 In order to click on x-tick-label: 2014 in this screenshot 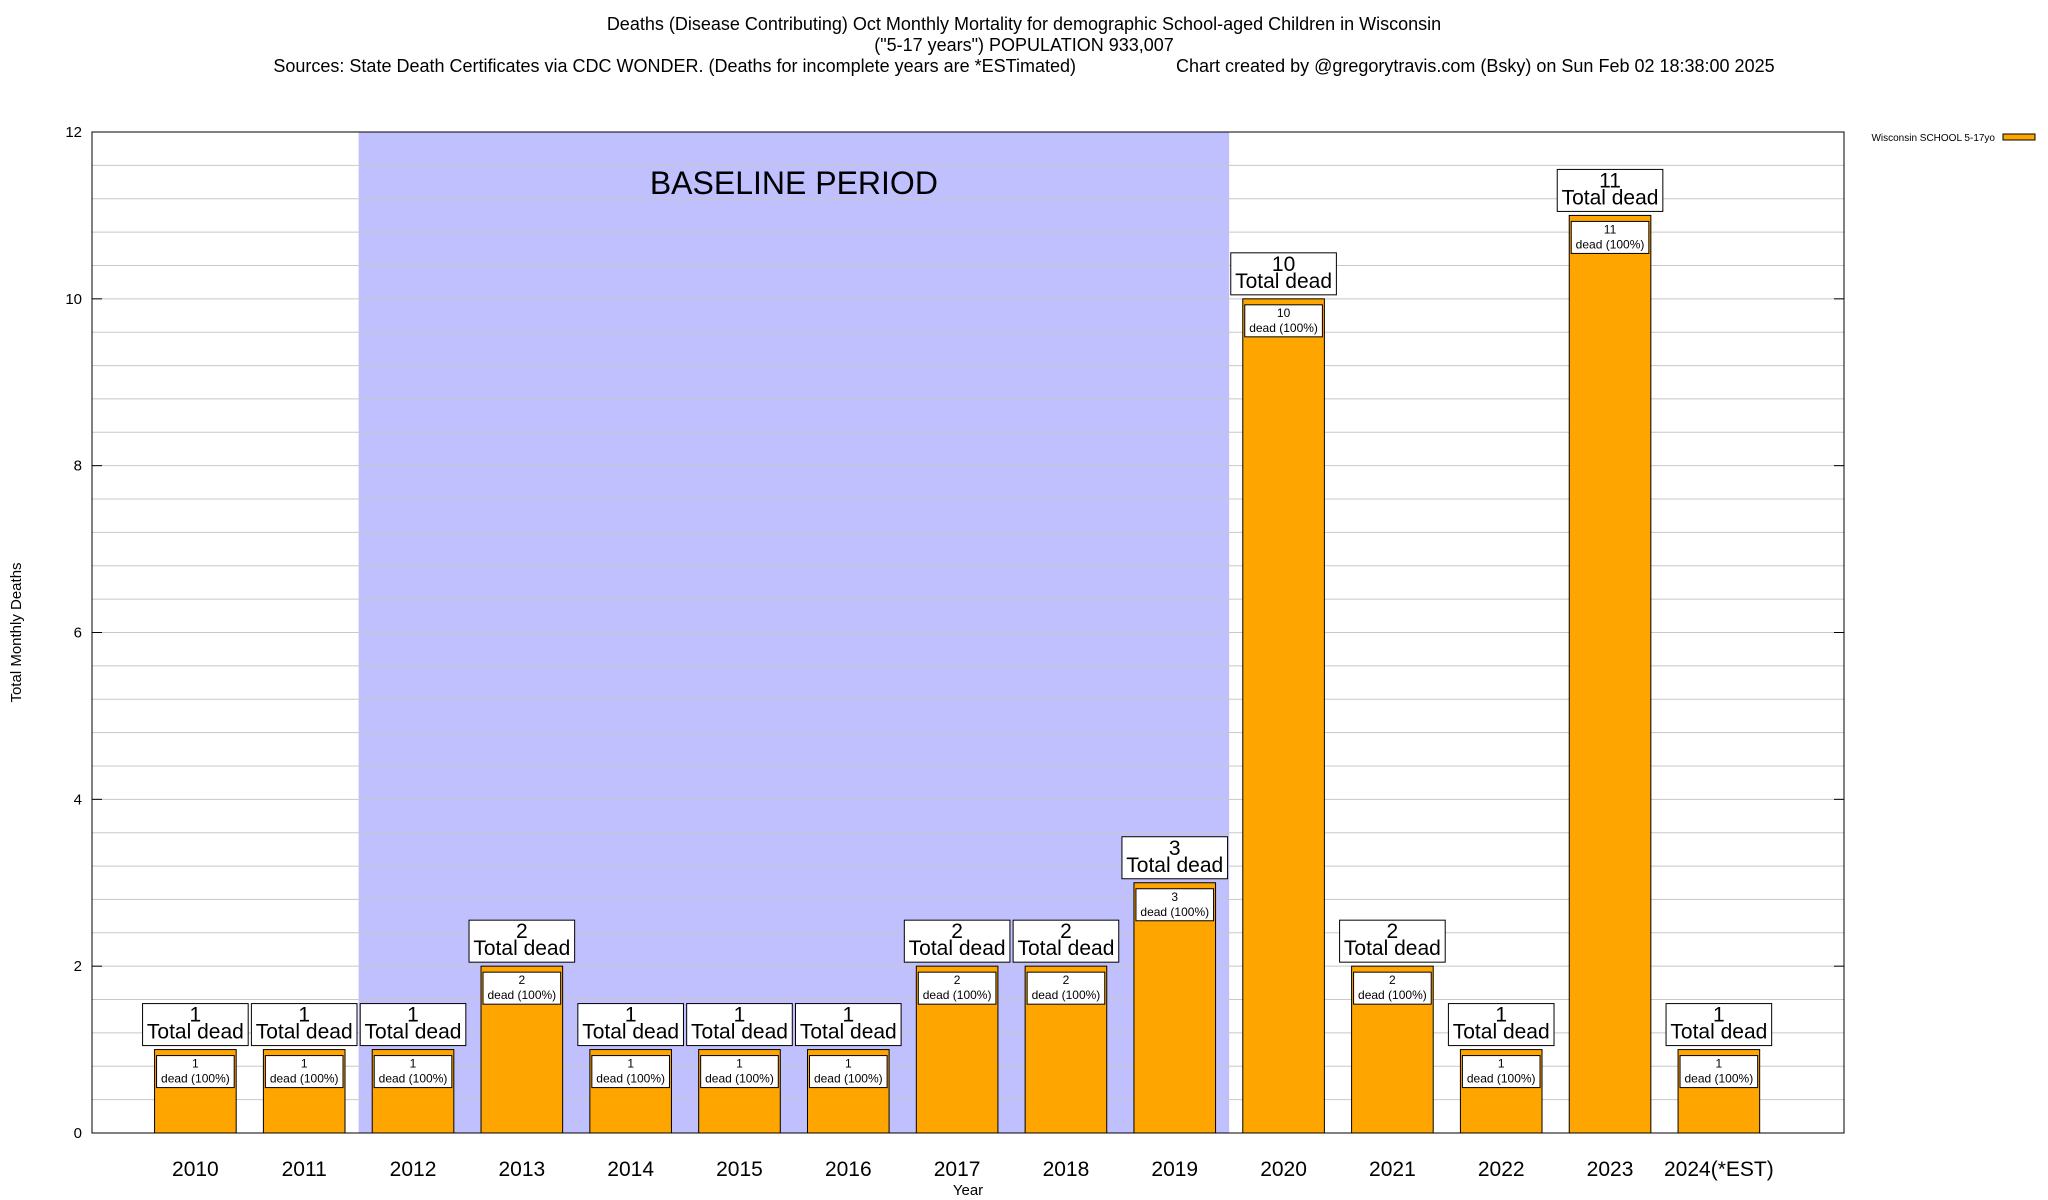, I will do `click(630, 1169)`.